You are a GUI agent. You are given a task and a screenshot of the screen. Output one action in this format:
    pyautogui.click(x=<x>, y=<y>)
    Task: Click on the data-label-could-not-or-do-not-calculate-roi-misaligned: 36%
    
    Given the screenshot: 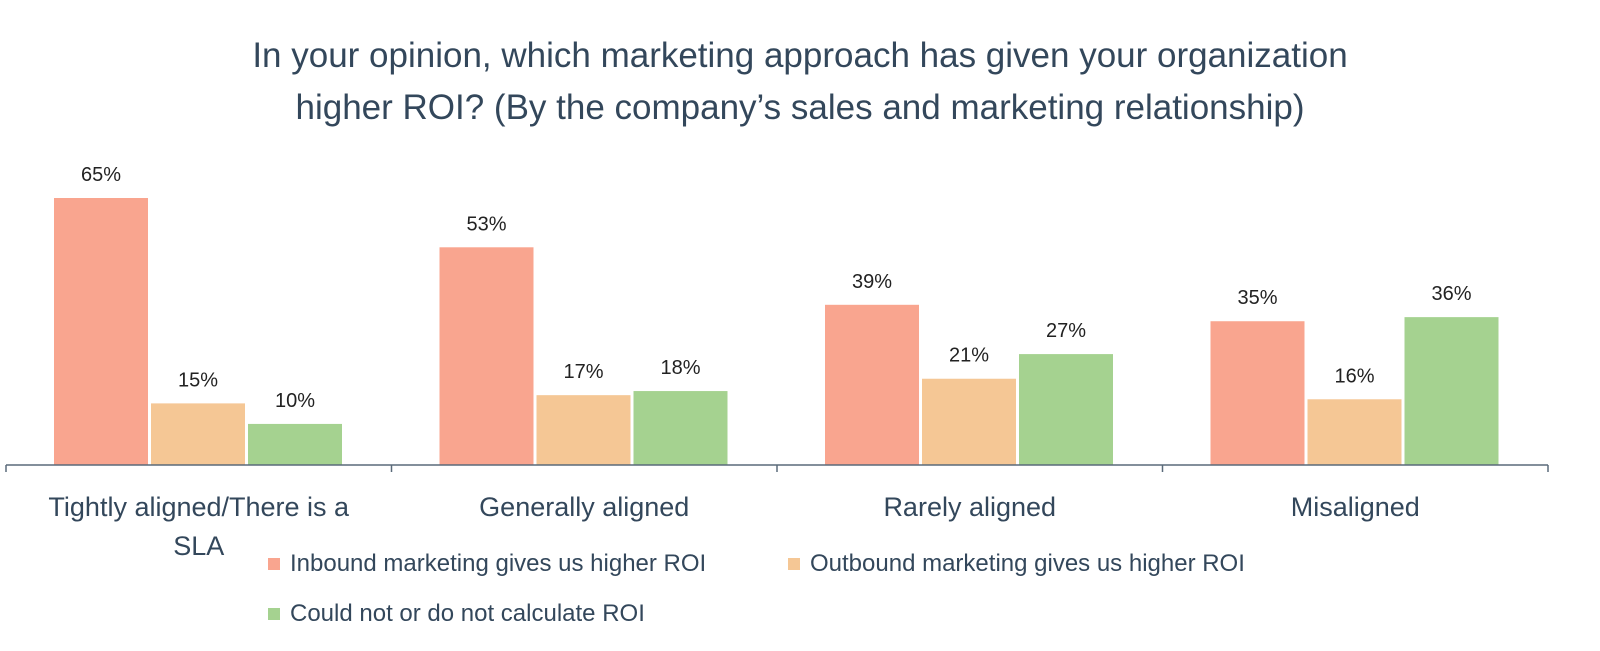 What is the action you would take?
    pyautogui.click(x=1451, y=294)
    